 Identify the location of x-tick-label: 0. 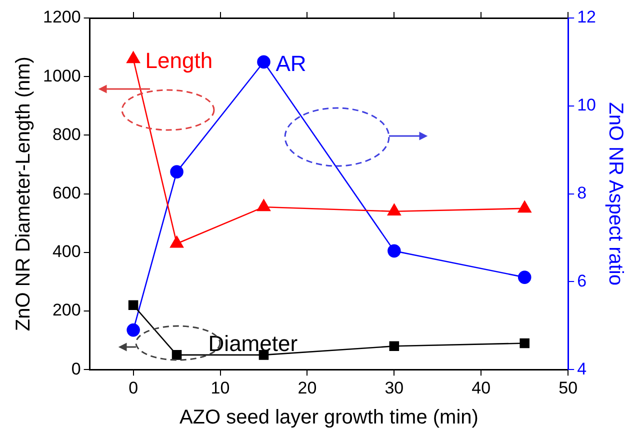
(133, 388).